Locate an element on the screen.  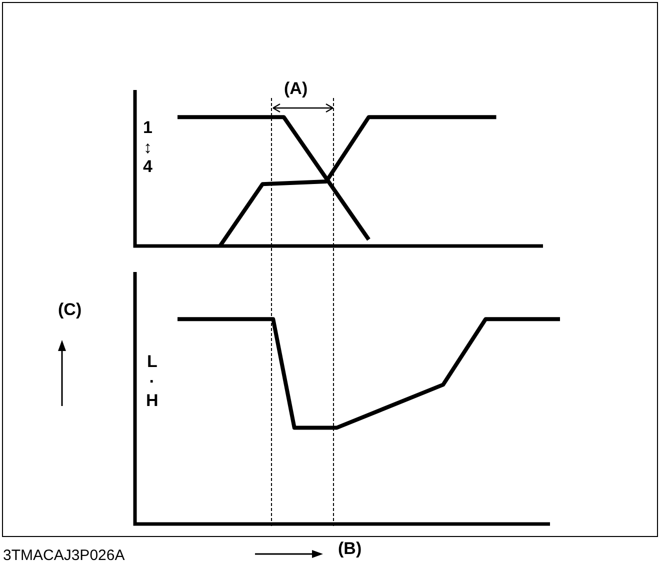
text: 3TMACAJ3P026A is located at coordinates (64, 555).